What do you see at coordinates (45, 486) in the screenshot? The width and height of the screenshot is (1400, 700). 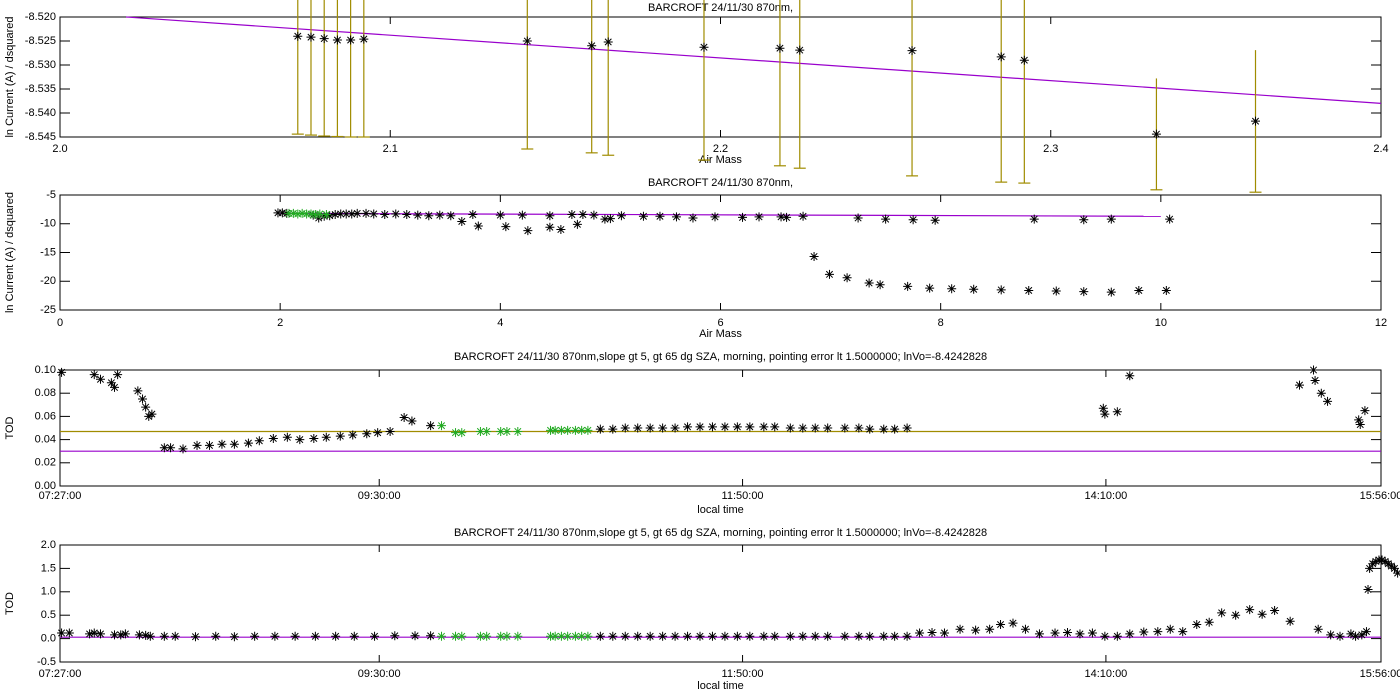 I see `y-tick-label: 0.00` at bounding box center [45, 486].